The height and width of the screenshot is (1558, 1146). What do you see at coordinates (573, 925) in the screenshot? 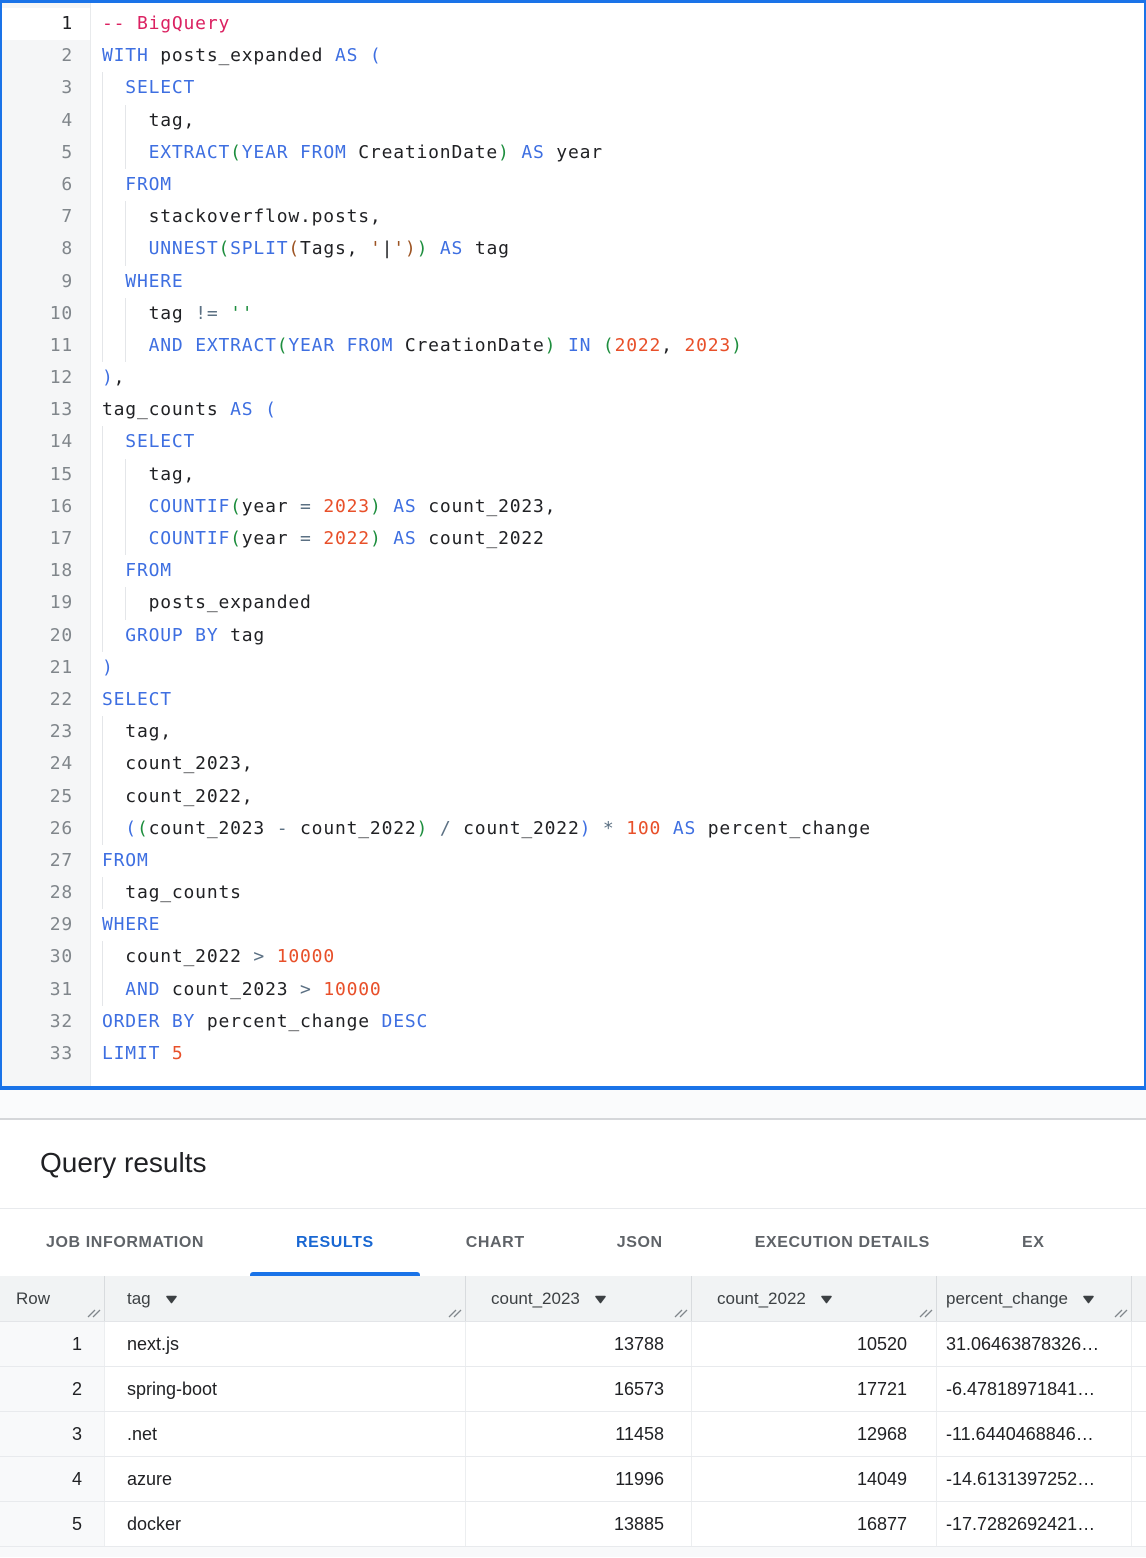
I see `code-line: 29 WHERE` at bounding box center [573, 925].